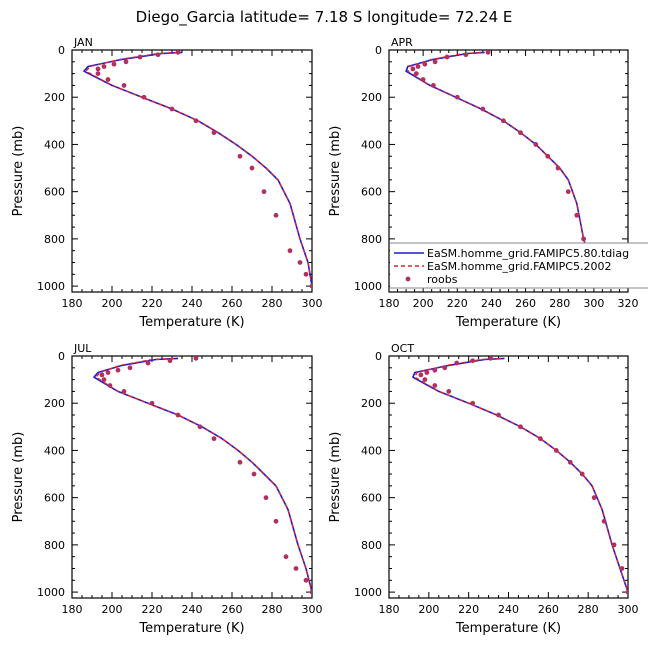  I want to click on legend-label: roobs, so click(442, 279).